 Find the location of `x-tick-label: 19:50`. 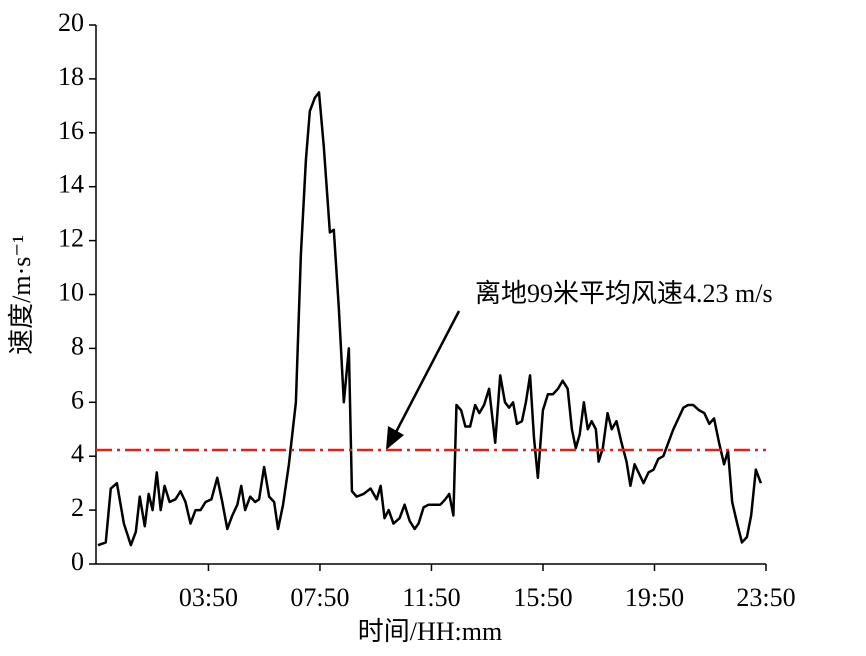

x-tick-label: 19:50 is located at coordinates (654, 597).